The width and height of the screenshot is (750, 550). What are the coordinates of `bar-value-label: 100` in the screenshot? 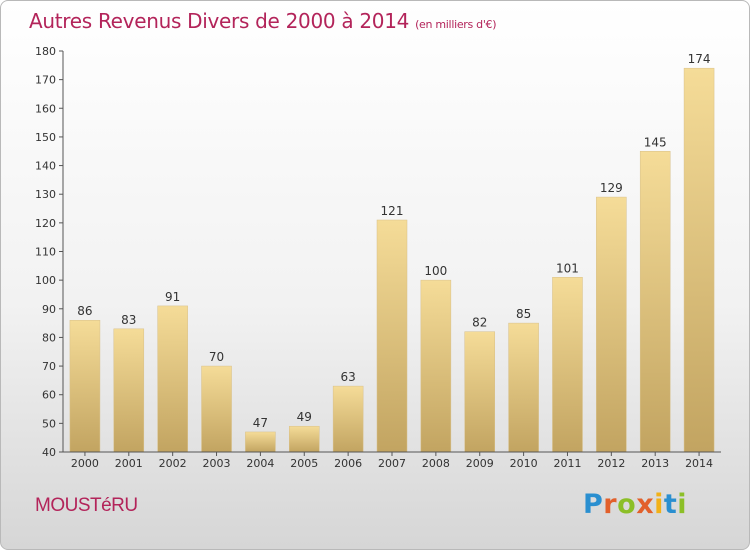 It's located at (435, 271).